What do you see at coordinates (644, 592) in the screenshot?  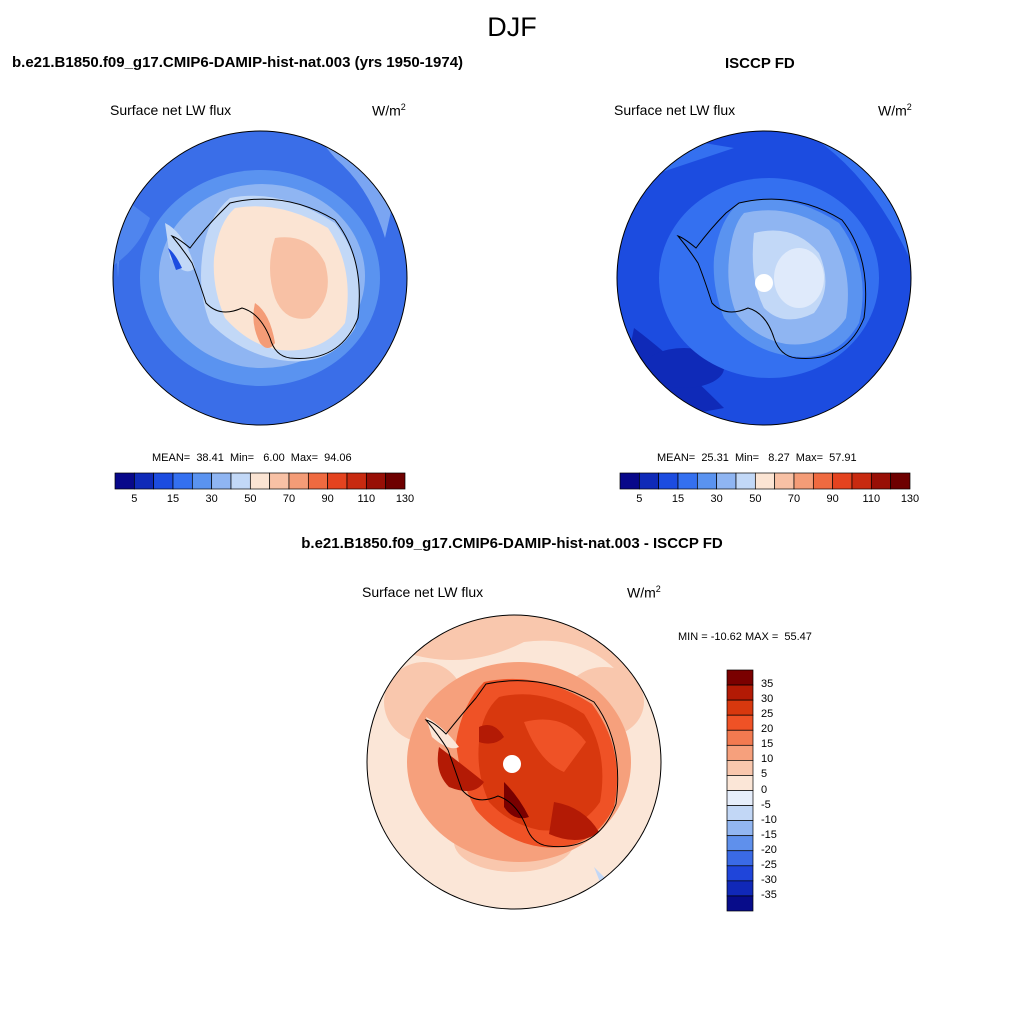 I see `panel-diff-unit: W/m2` at bounding box center [644, 592].